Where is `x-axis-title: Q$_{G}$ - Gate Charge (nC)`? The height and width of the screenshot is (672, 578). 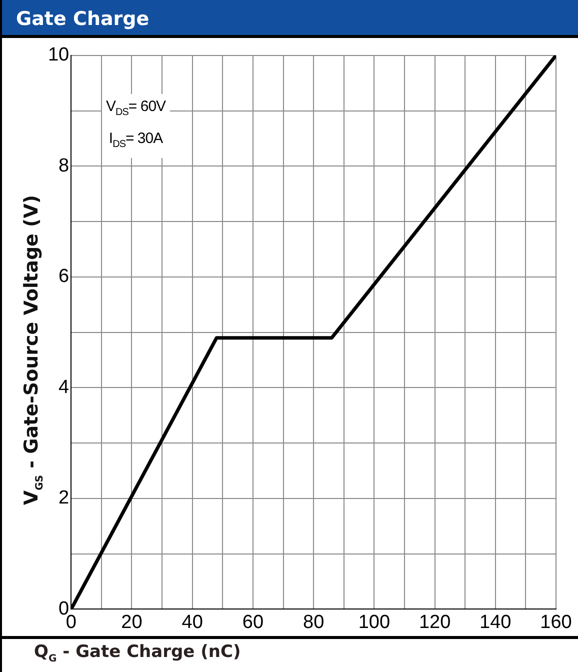 x-axis-title: Q$_{G}$ - Gate Charge (nC) is located at coordinates (137, 653).